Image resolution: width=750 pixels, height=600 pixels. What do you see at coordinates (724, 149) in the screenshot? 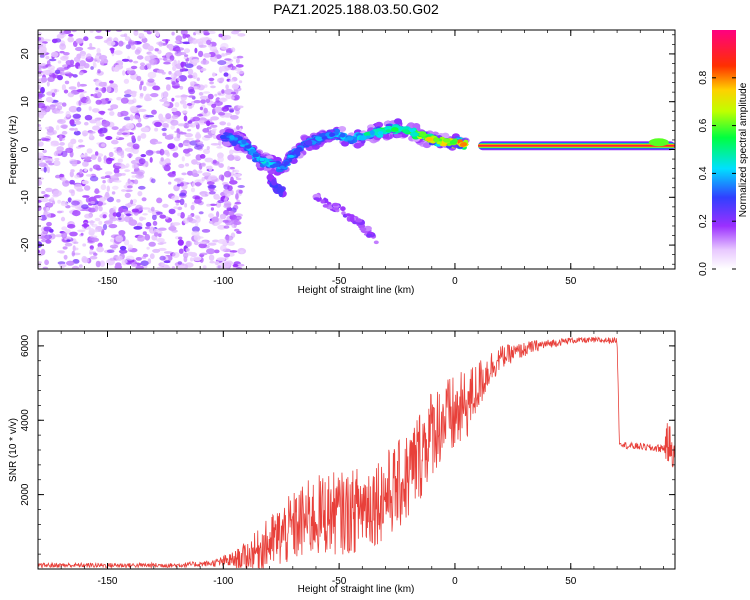
I see `colorbar-gradient` at bounding box center [724, 149].